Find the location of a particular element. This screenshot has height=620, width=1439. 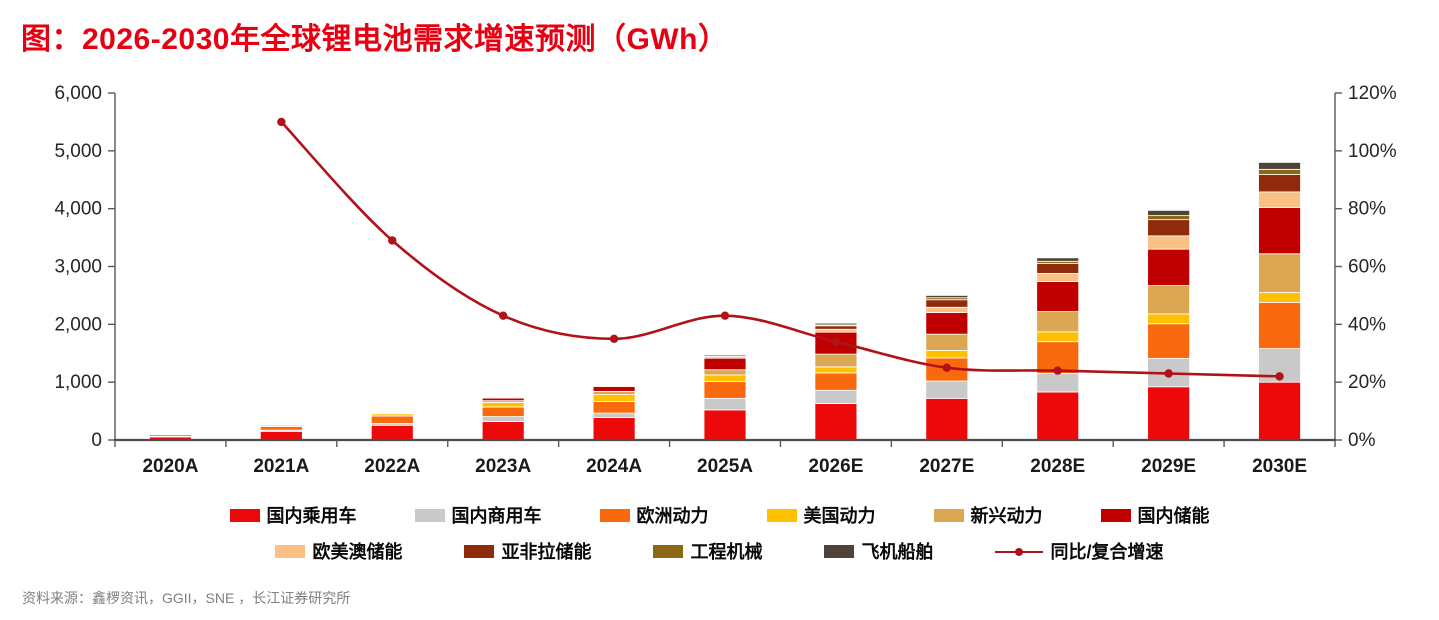

legend-label: 美国动力 is located at coordinates (839, 516).